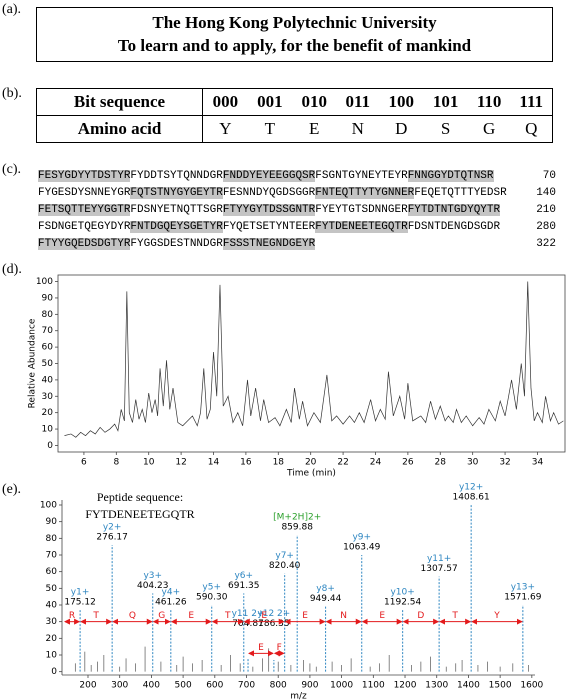 This screenshot has width=573, height=700. What do you see at coordinates (33, 363) in the screenshot?
I see `y-axis-label: Relative Abundance` at bounding box center [33, 363].